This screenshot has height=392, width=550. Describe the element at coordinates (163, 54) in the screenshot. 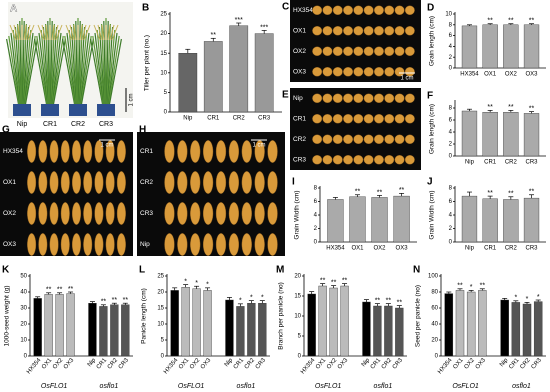

I see `y-tick-label: 15` at that location.